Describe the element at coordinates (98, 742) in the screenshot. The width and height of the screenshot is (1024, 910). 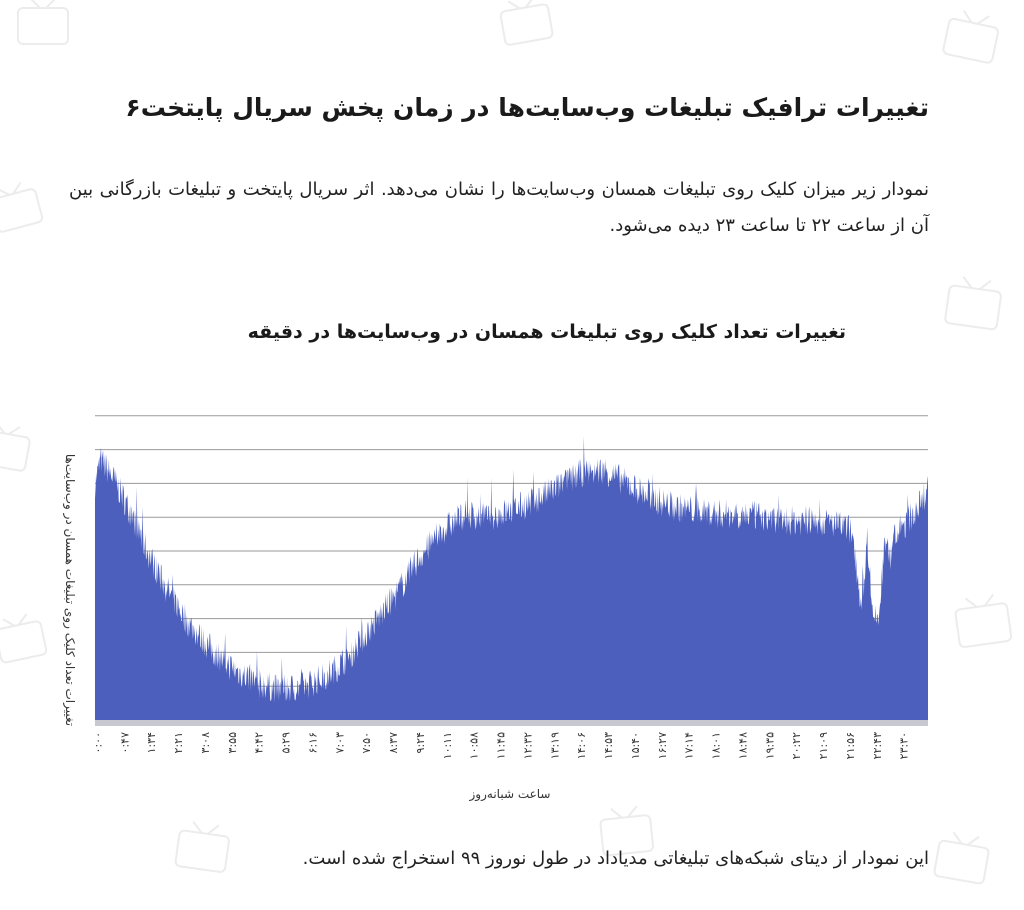
I see `x-tick-label: ۰:۰۰` at that location.